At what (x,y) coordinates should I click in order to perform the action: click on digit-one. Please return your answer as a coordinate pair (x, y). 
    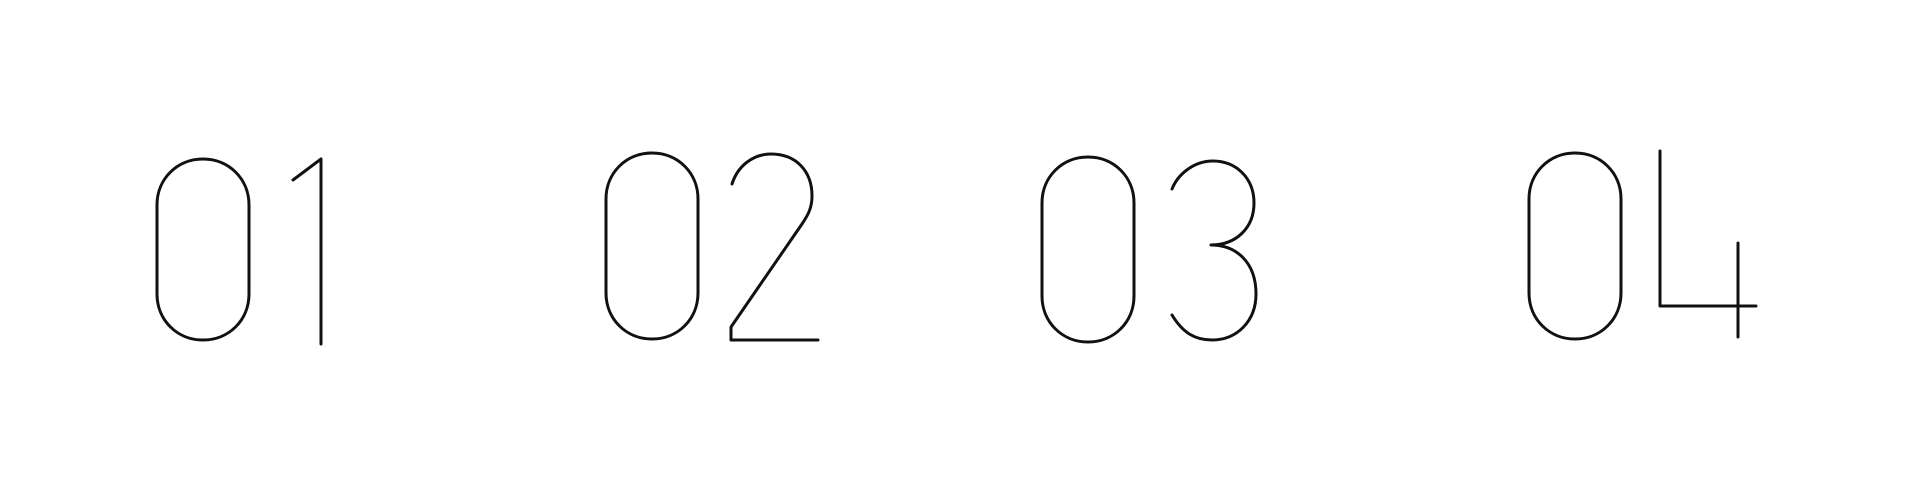
    Looking at the image, I should click on (307, 251).